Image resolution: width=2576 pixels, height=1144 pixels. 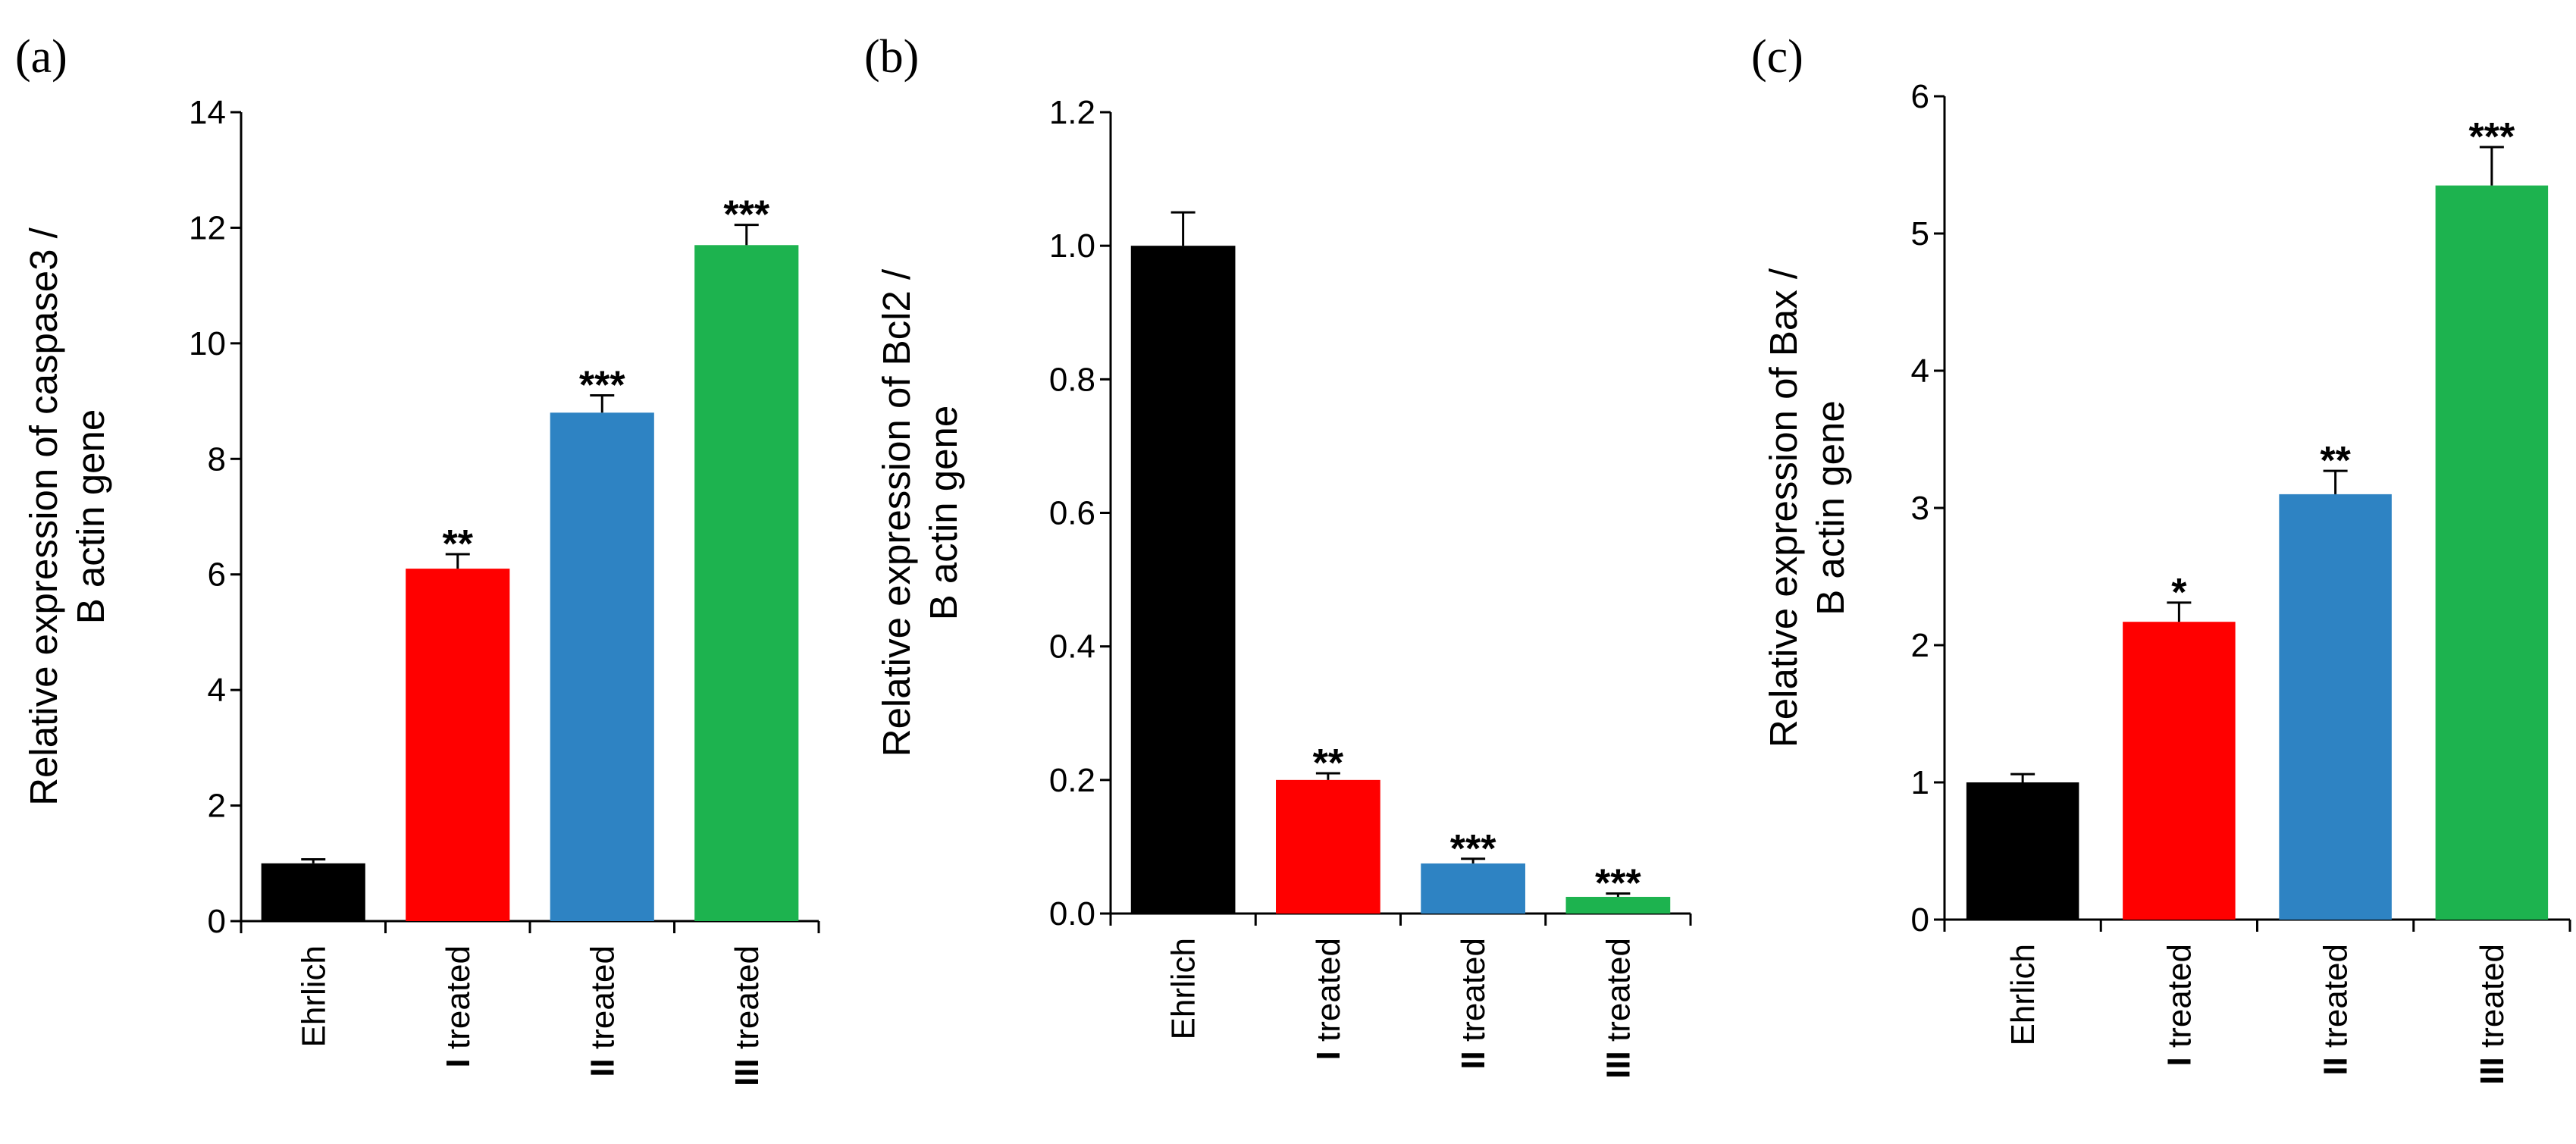 What do you see at coordinates (1072, 513) in the screenshot?
I see `y-tick-label: 0.6` at bounding box center [1072, 513].